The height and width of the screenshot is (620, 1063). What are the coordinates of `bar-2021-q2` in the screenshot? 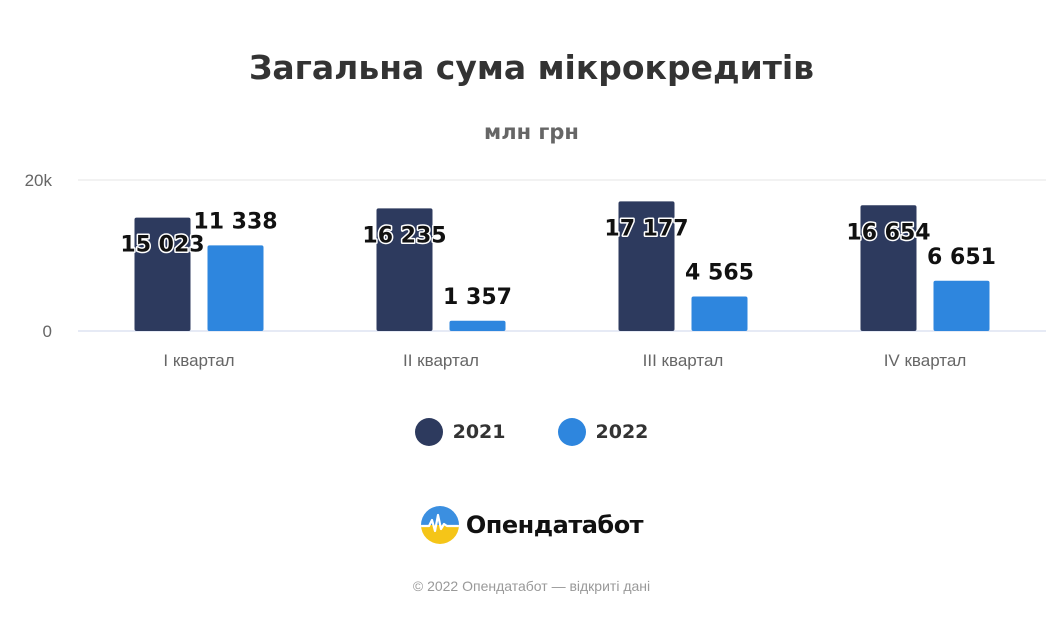 It's located at (404, 269).